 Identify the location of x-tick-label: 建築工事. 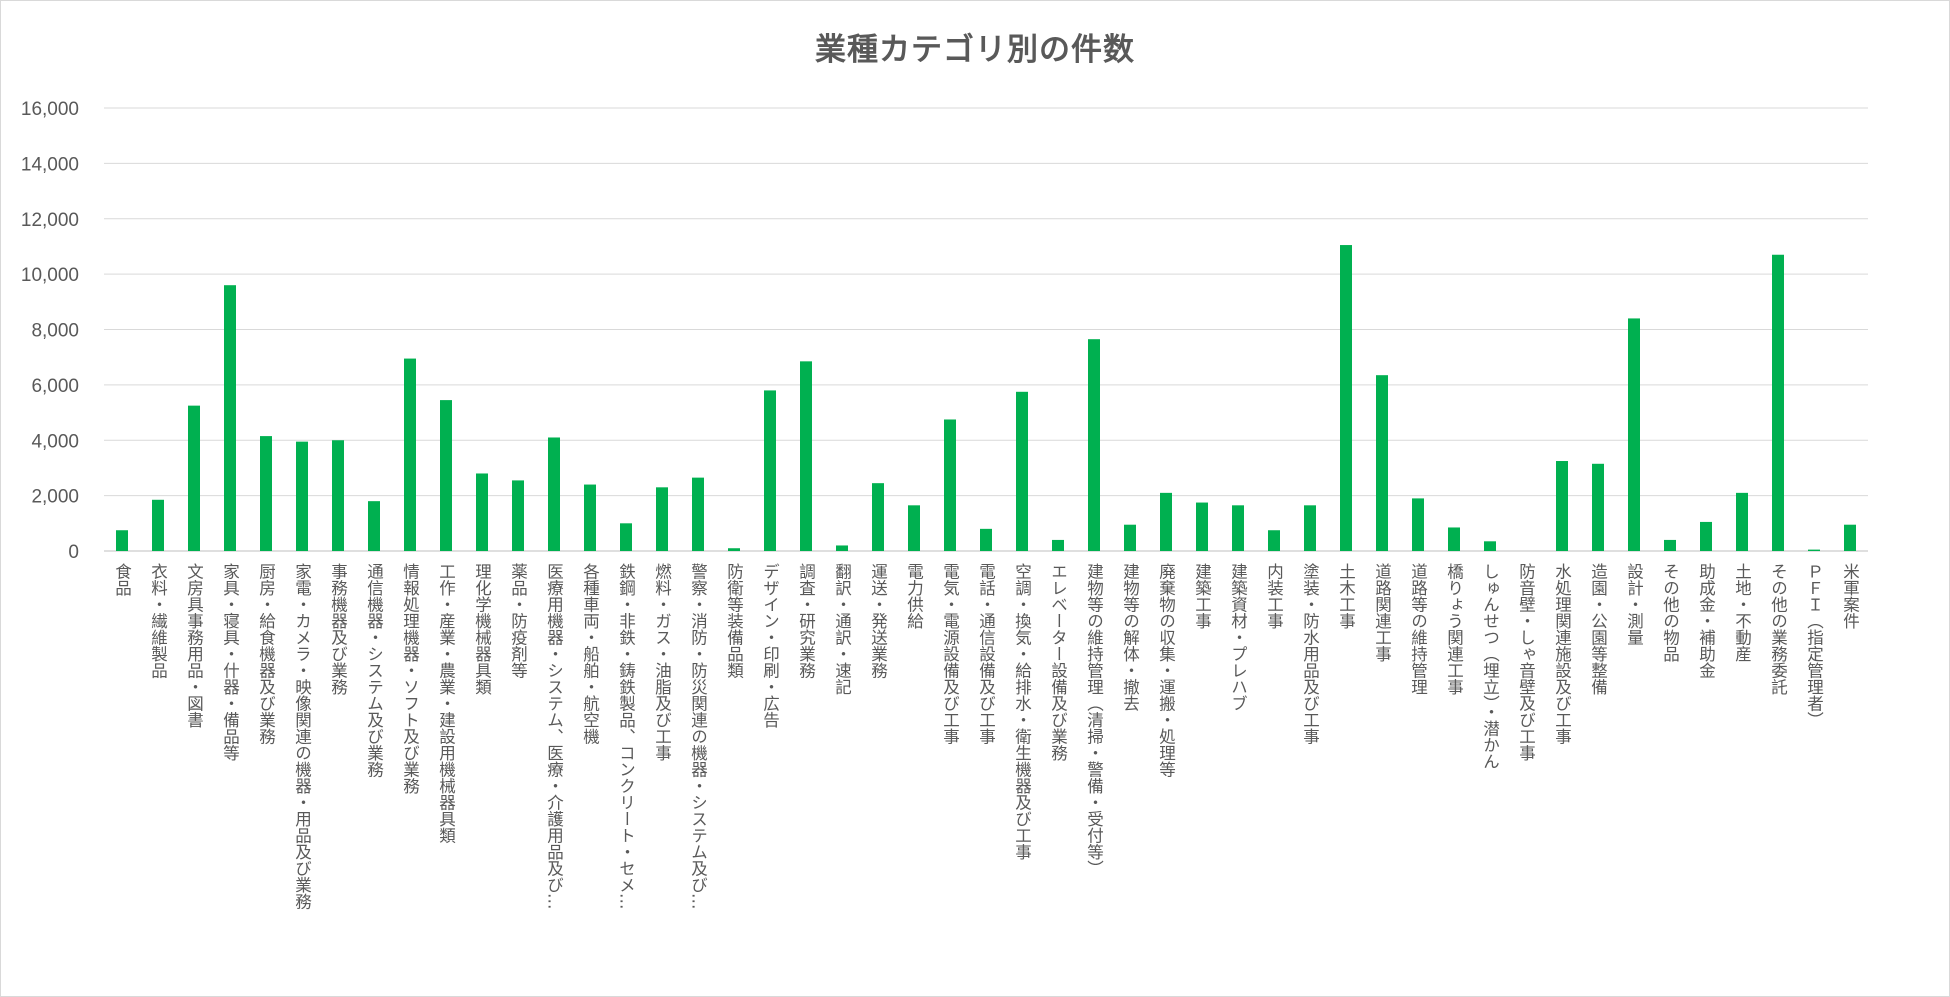
(1202, 596).